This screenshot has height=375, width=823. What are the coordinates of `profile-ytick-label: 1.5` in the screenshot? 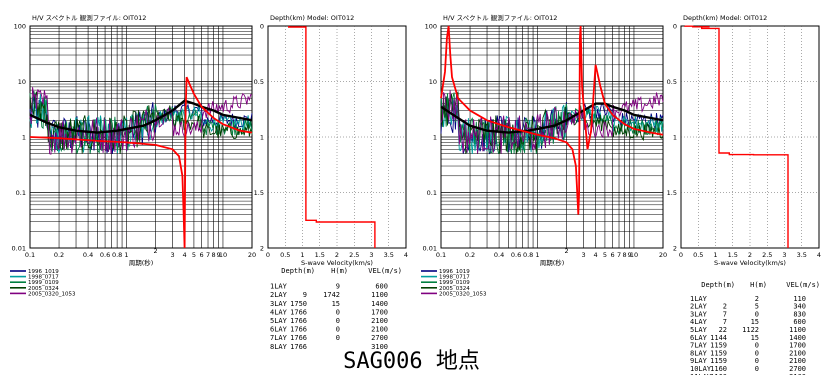 It's located at (259, 193).